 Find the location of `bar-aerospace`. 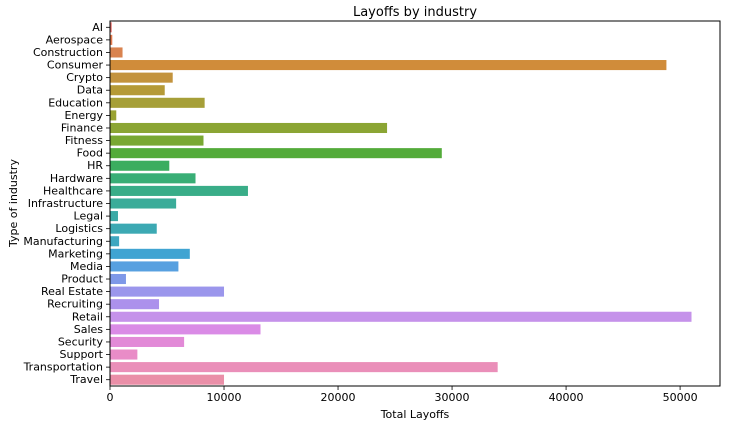

bar-aerospace is located at coordinates (111, 39).